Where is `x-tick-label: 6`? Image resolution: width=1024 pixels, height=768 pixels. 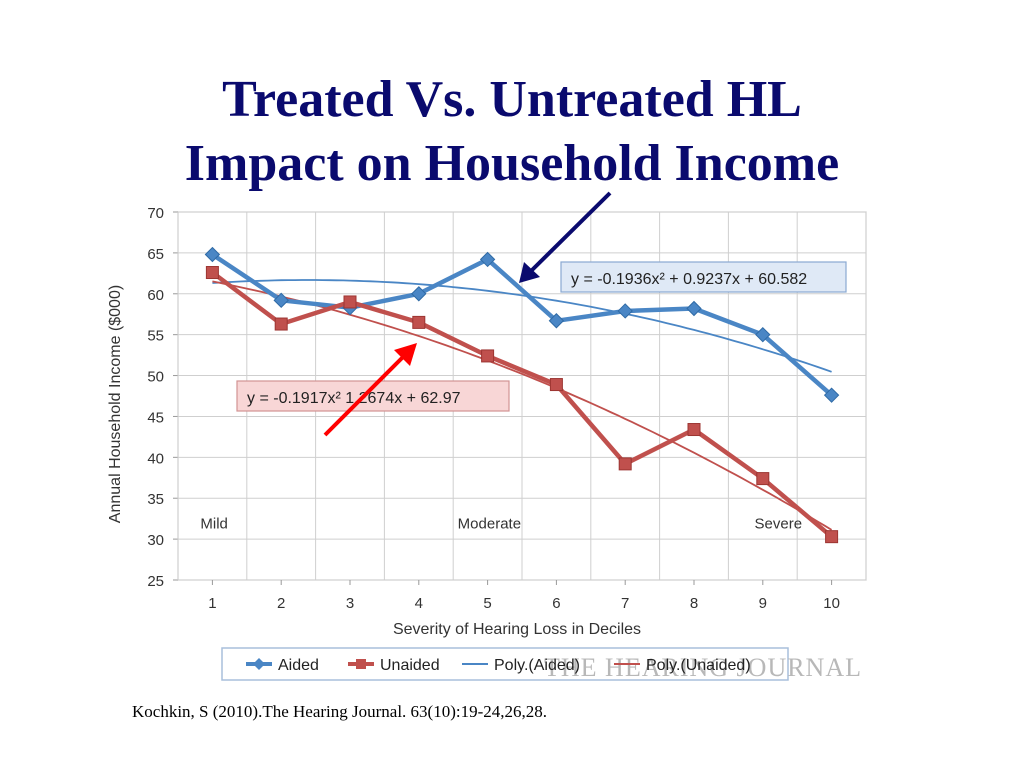
x-tick-label: 6 is located at coordinates (556, 603).